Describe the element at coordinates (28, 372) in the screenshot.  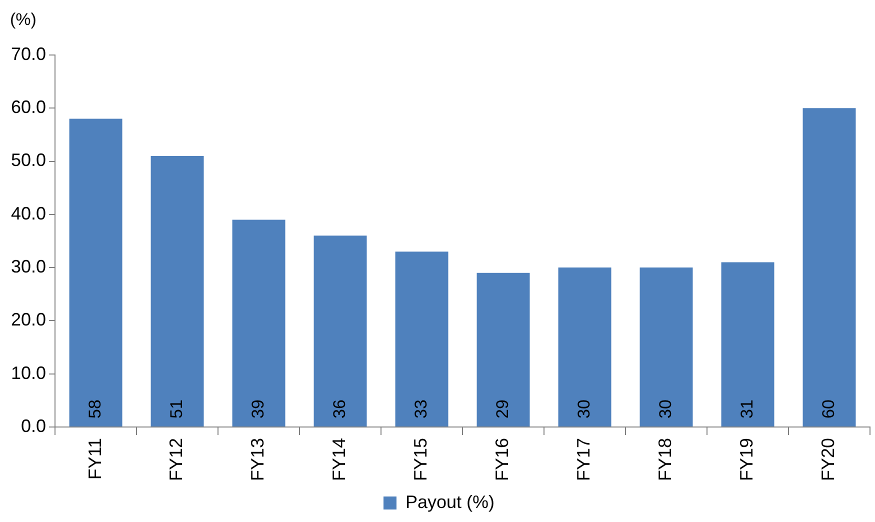
I see `y-tick-label: 10.0` at that location.